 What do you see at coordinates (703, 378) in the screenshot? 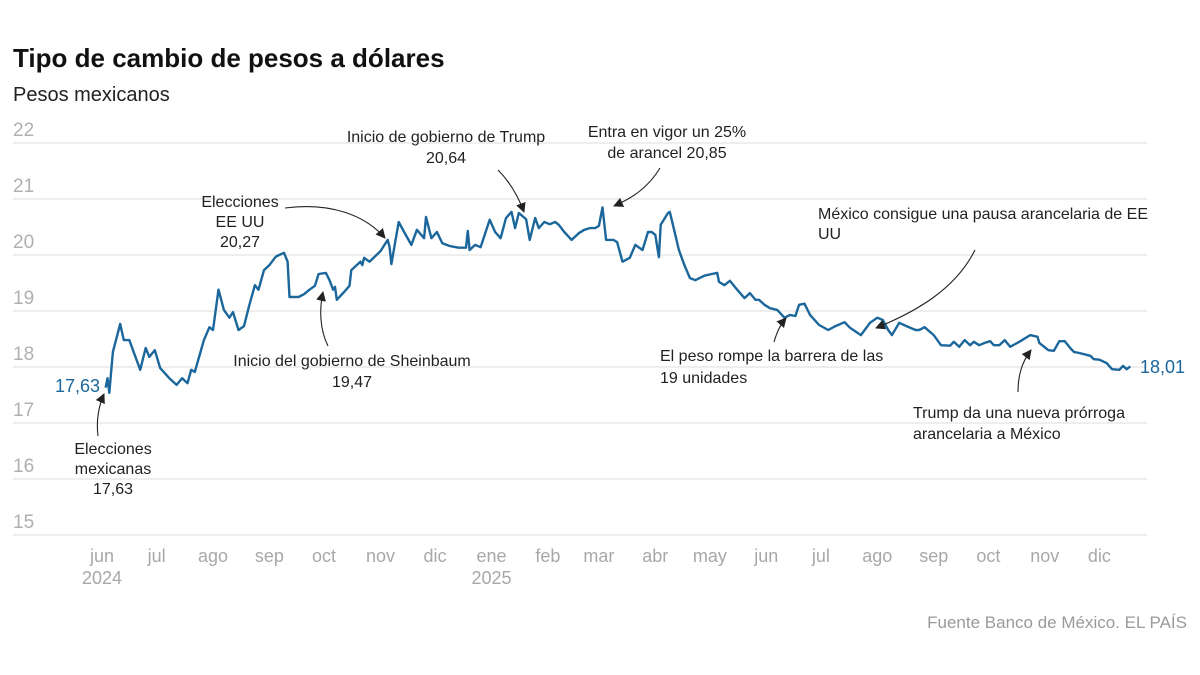
I see `annotation-line: 19 unidades` at bounding box center [703, 378].